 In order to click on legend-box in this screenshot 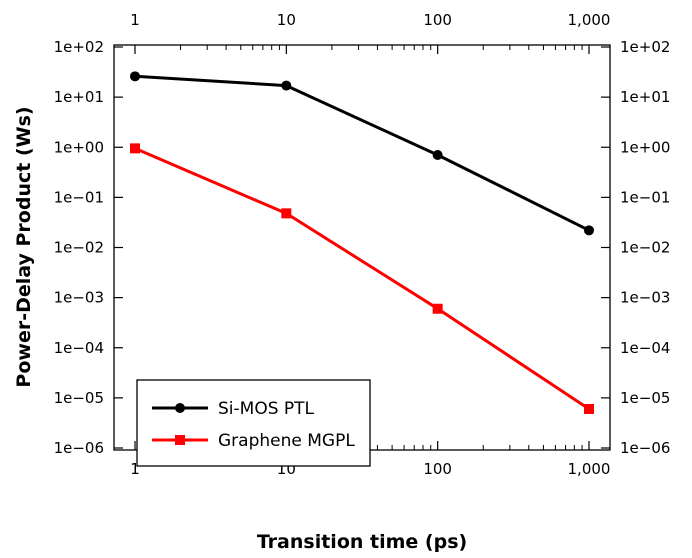, I will do `click(253, 423)`.